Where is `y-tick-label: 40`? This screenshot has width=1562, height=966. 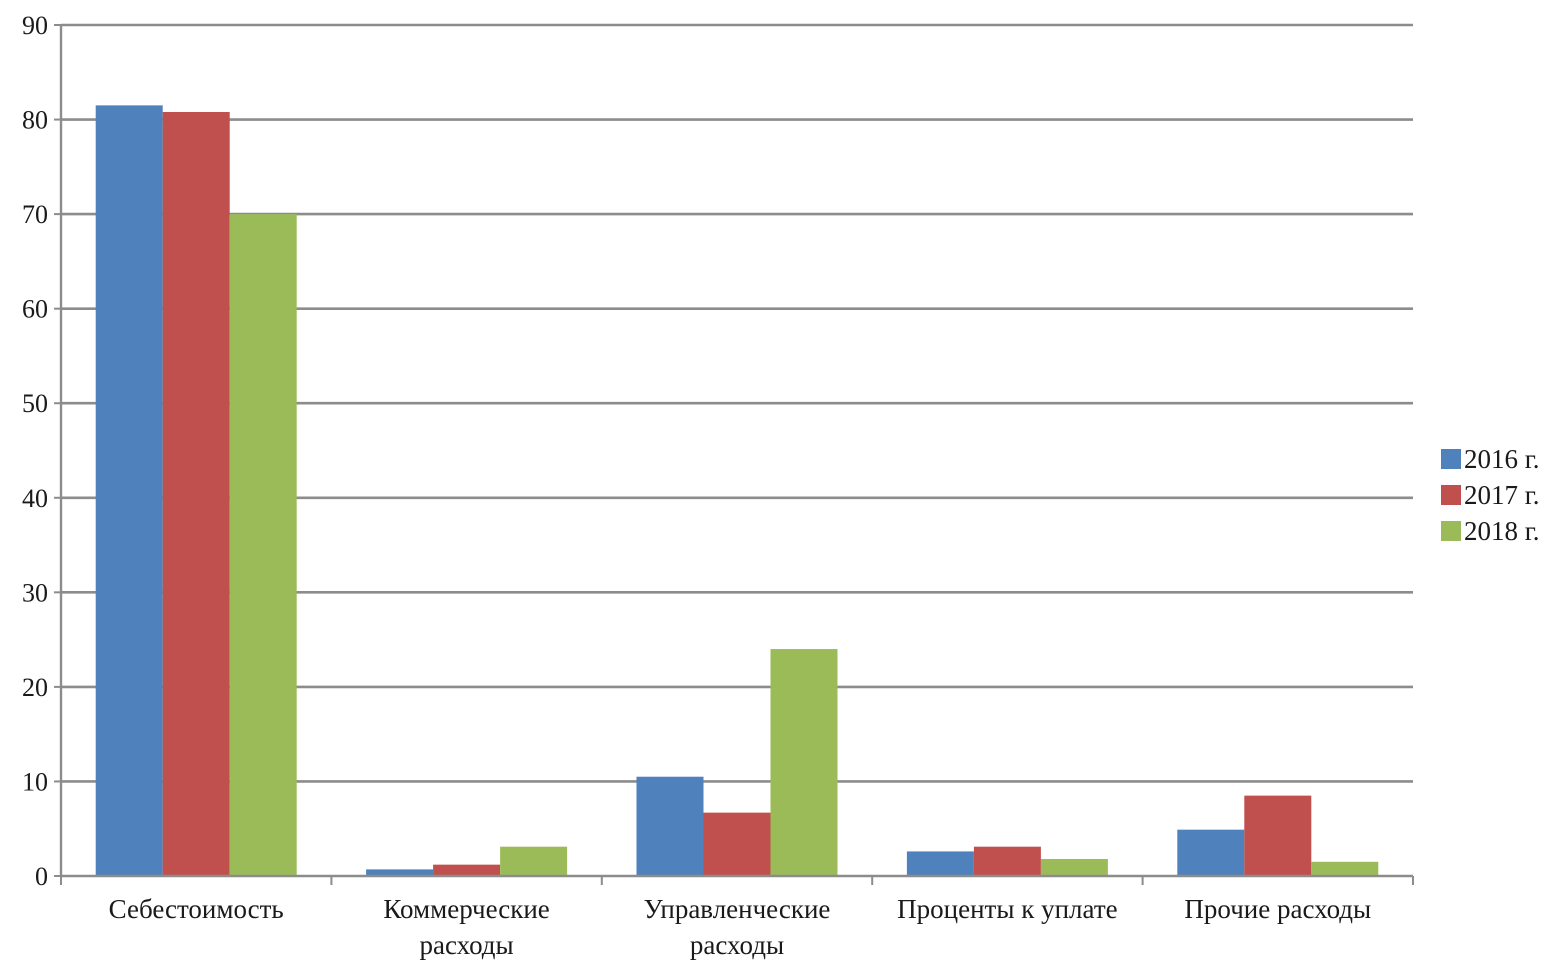 y-tick-label: 40 is located at coordinates (35, 498).